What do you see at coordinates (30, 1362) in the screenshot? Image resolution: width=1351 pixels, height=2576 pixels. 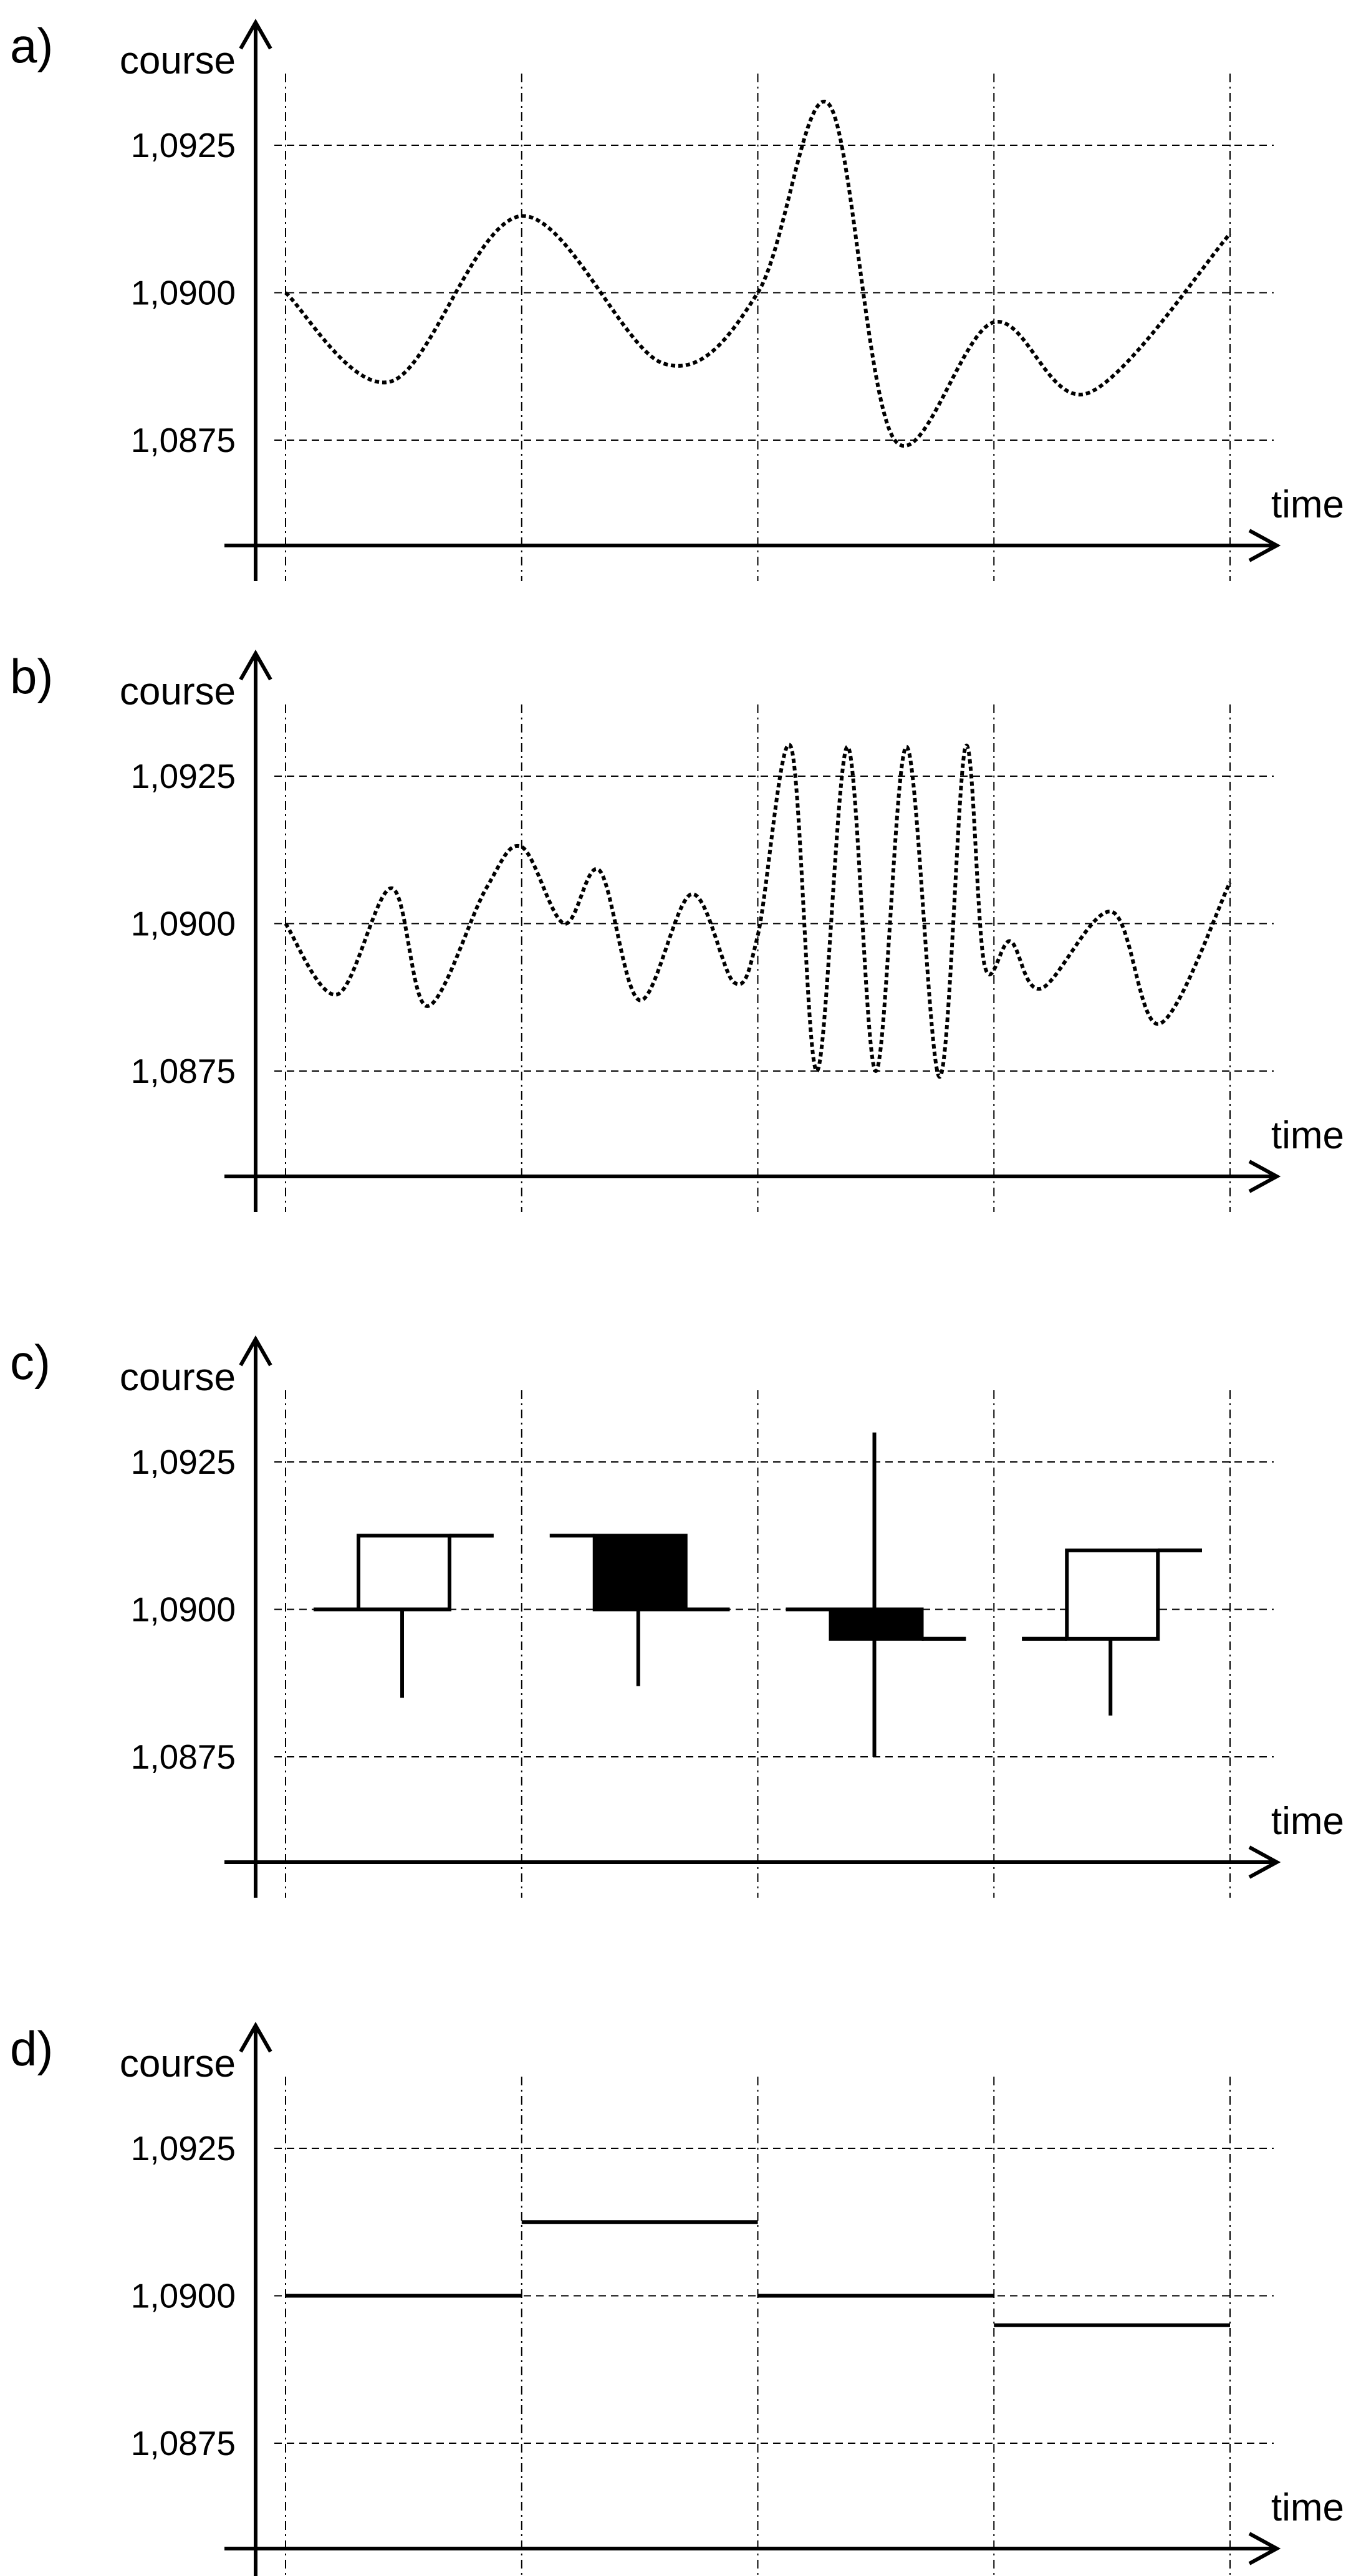 I see `panel-letter: c)` at bounding box center [30, 1362].